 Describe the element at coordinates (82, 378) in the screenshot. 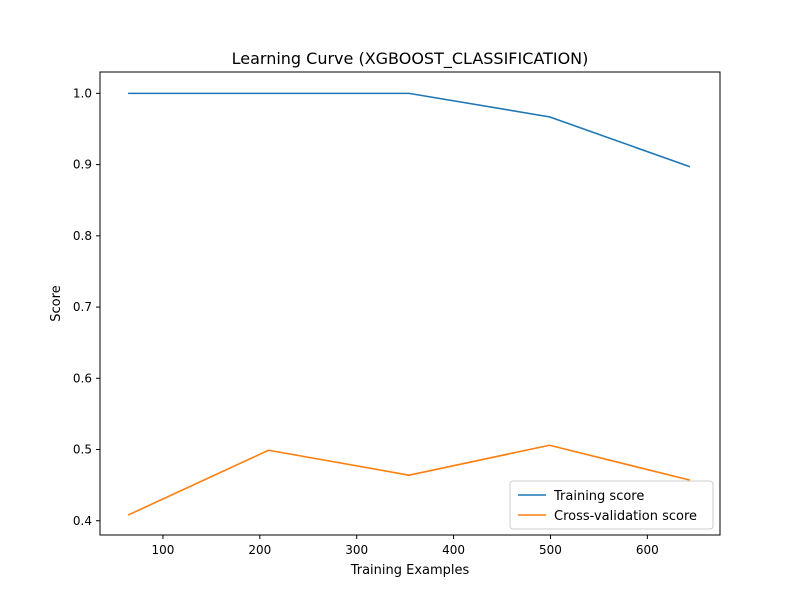

I see `y-tick-label: 0.6` at that location.